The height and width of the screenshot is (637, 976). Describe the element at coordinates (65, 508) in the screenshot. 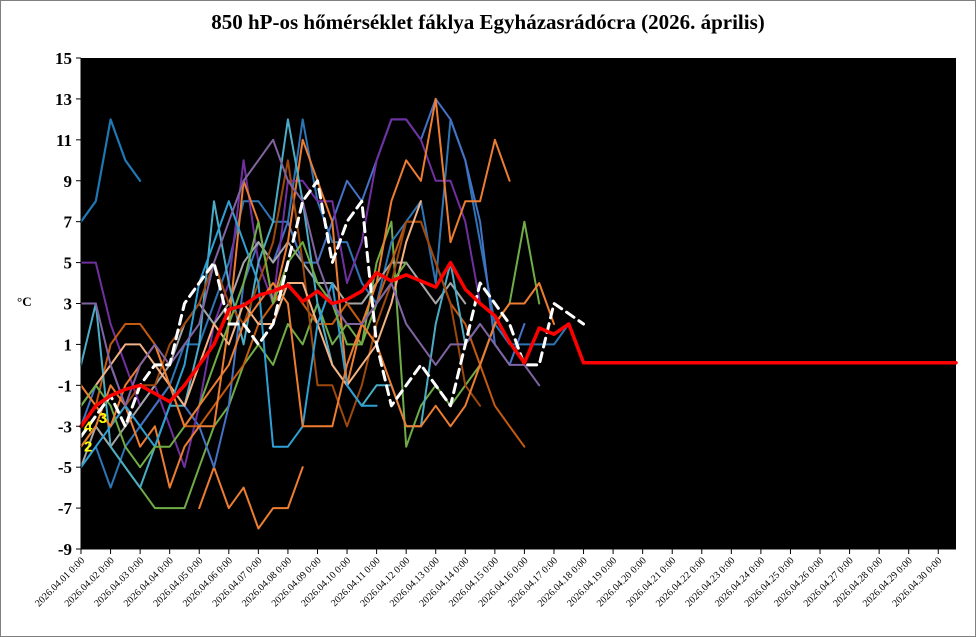

I see `y-tick-label: -7` at that location.